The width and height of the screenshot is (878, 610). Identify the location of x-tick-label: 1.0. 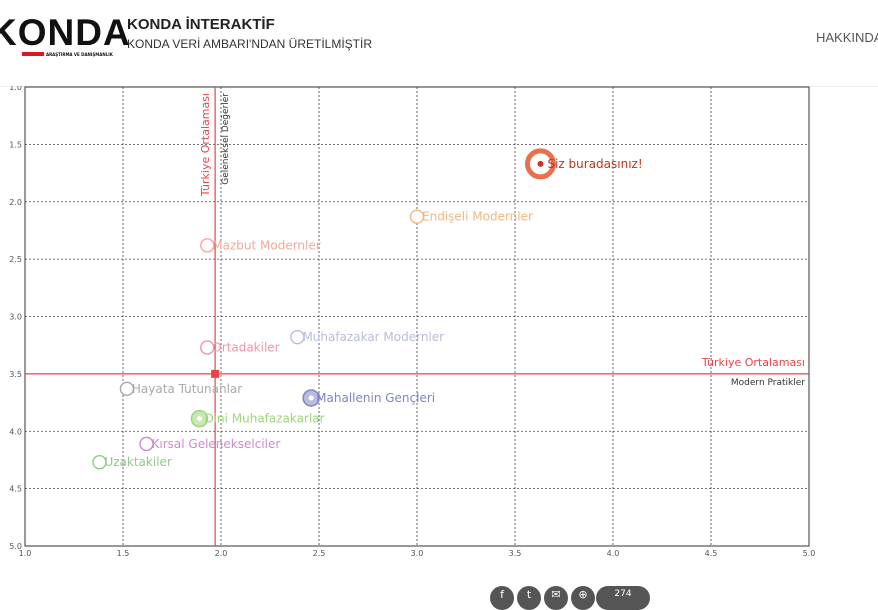
(25, 553).